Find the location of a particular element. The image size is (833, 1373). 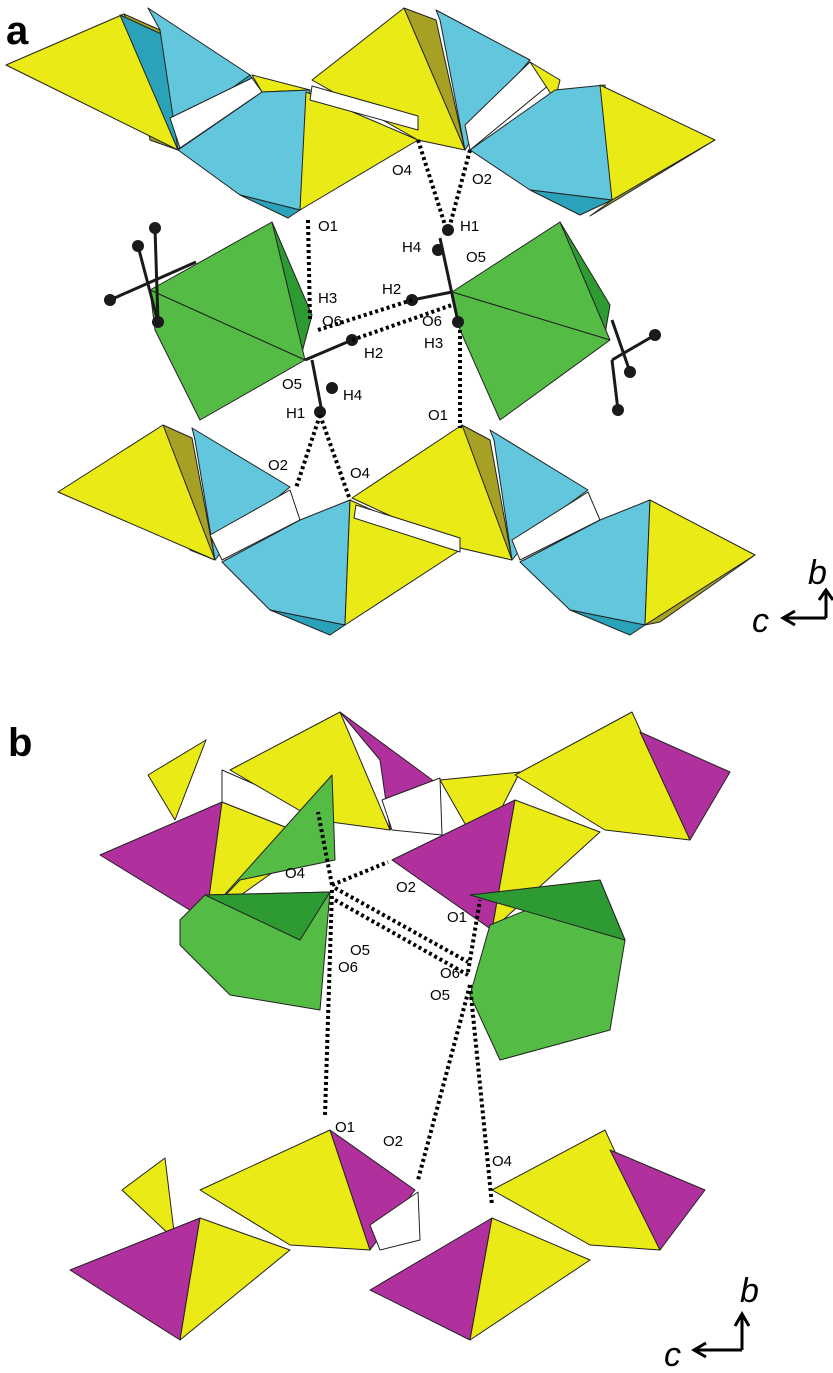

panel-b-bottom-layer is located at coordinates (387, 1235).